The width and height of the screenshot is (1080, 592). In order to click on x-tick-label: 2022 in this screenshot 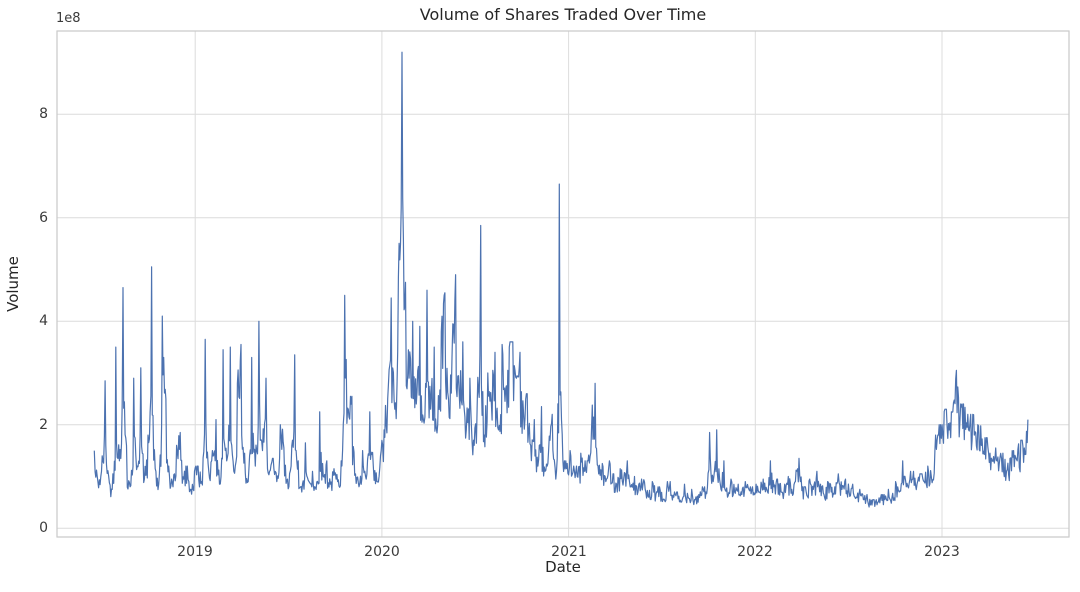, I will do `click(755, 552)`.